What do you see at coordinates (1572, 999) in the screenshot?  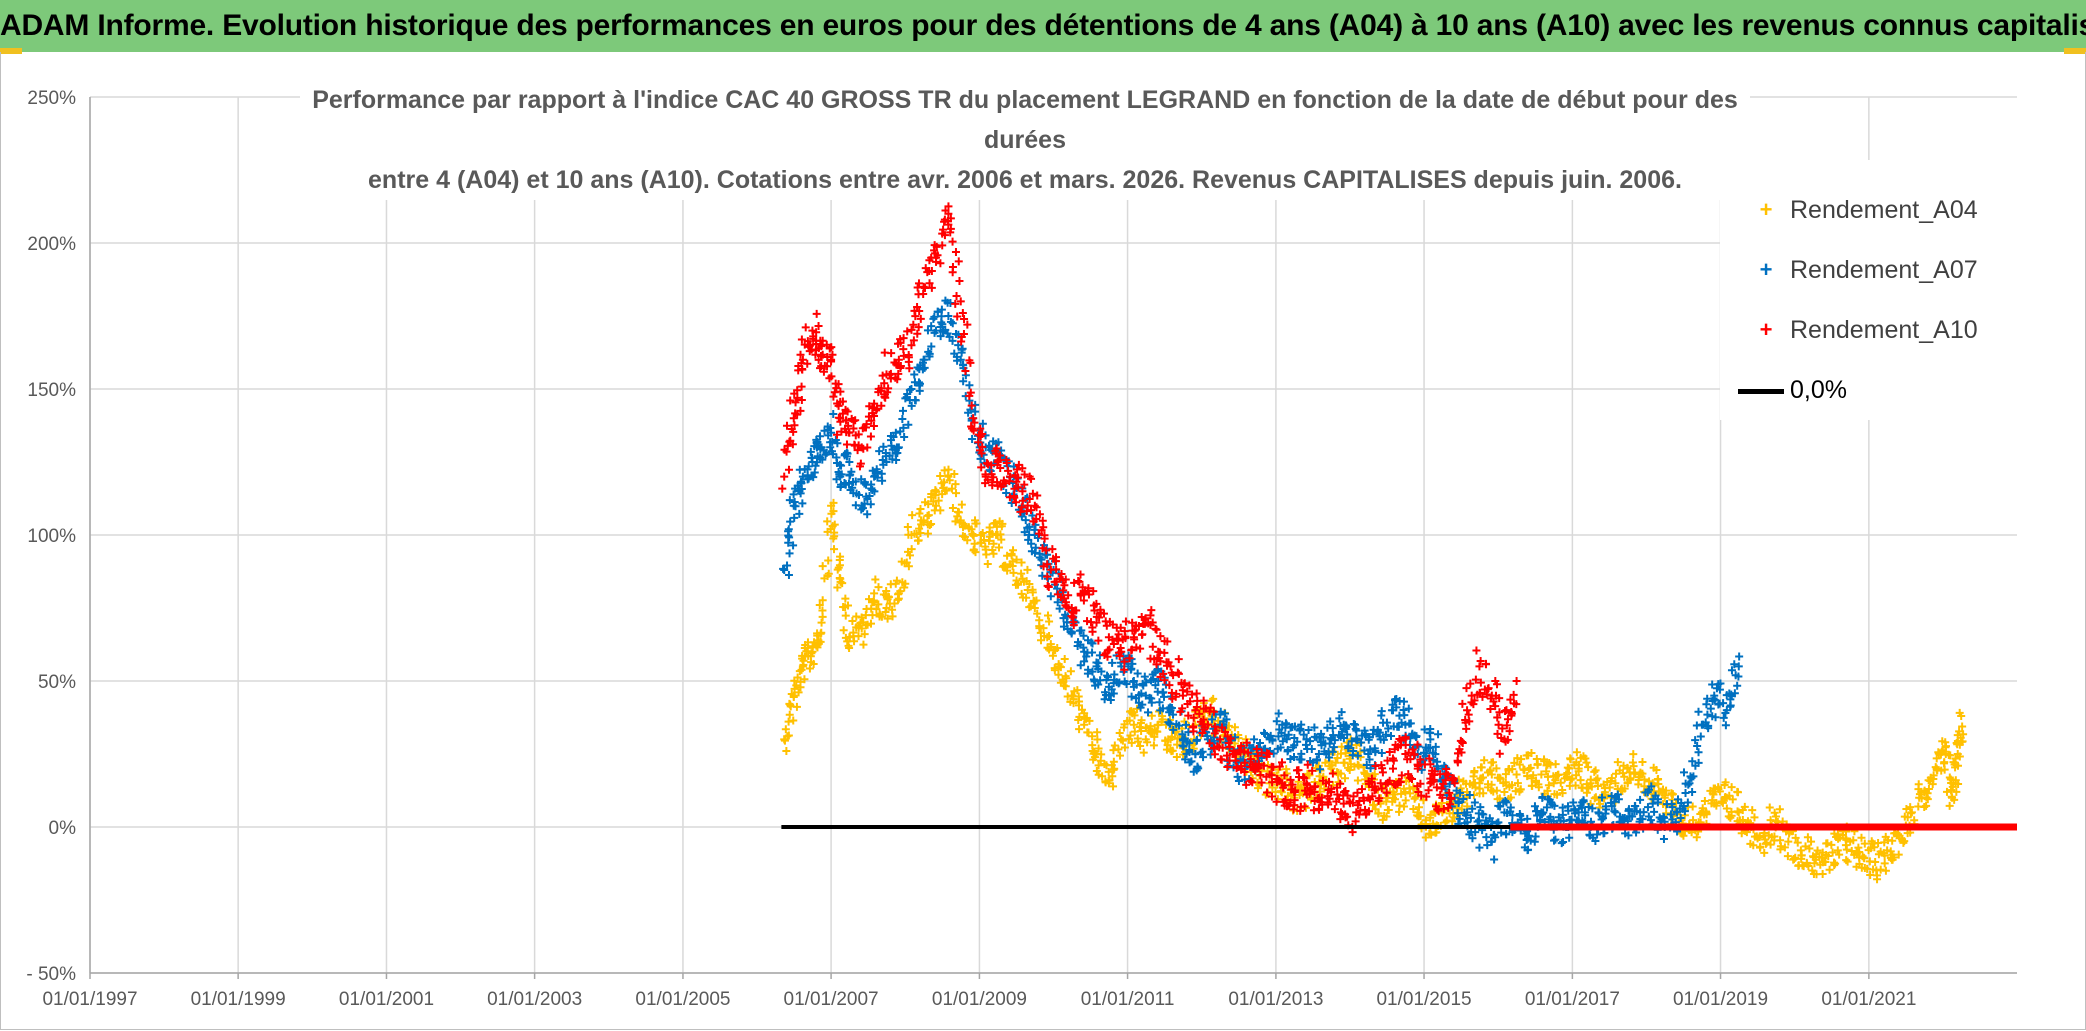 I see `x-tick-label: 01/01/2017` at bounding box center [1572, 999].